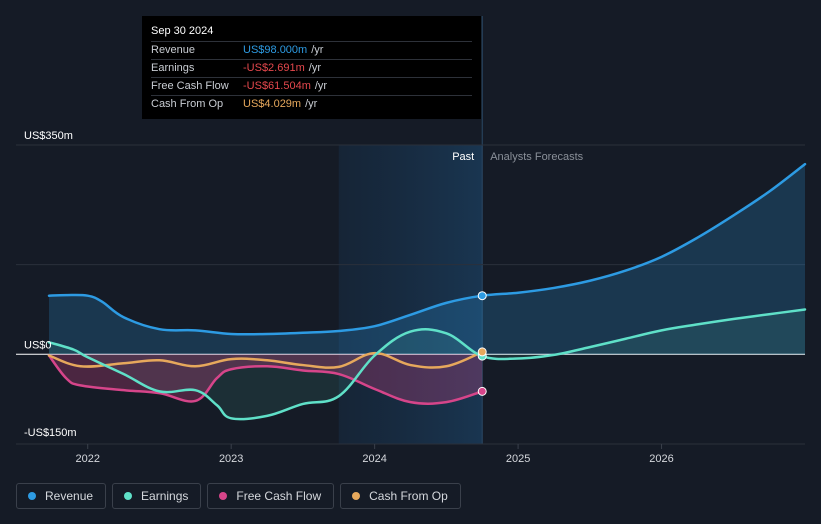  What do you see at coordinates (482, 352) in the screenshot?
I see `marker-cash-from-op` at bounding box center [482, 352].